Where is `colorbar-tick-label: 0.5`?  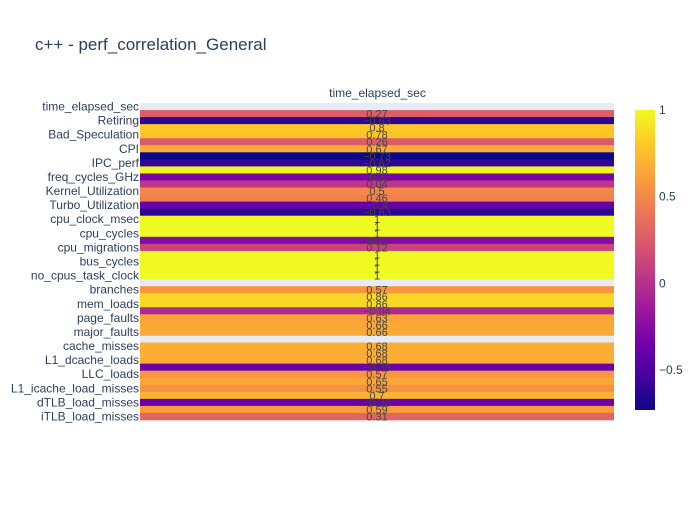 colorbar-tick-label: 0.5 is located at coordinates (667, 197).